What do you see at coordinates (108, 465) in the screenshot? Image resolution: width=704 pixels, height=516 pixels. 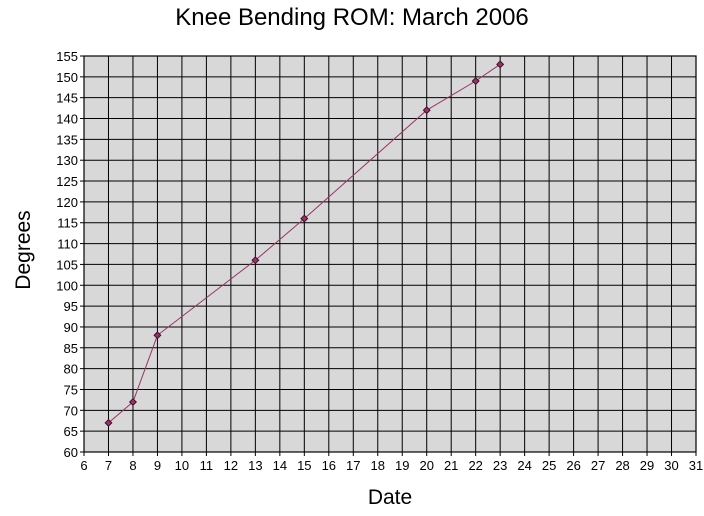 I see `x-tick-label: 7` at bounding box center [108, 465].